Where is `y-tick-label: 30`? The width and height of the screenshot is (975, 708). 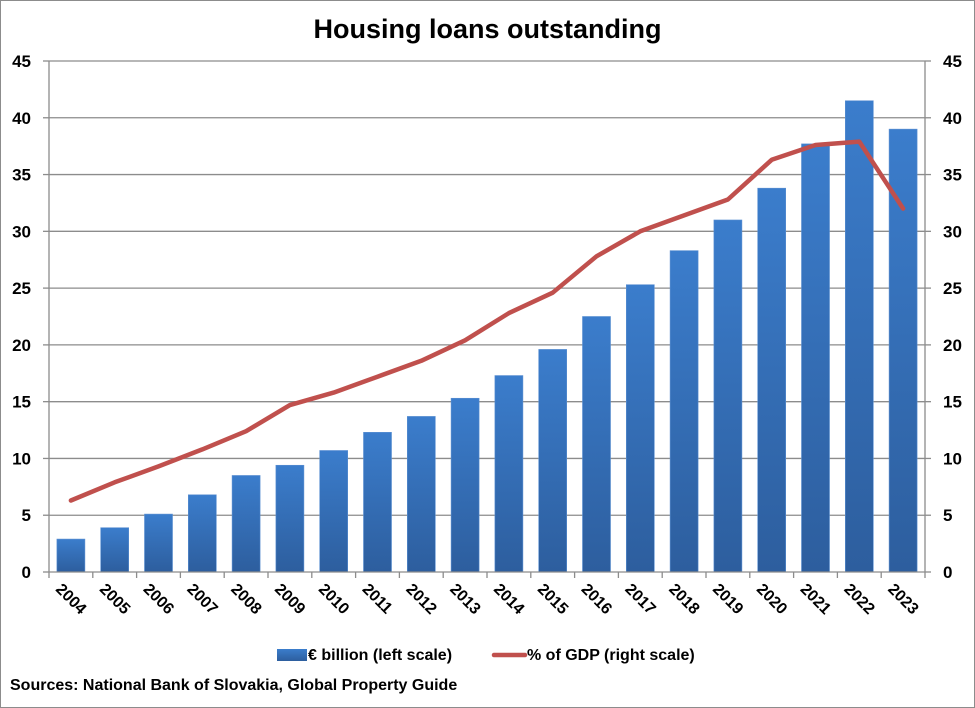 y-tick-label: 30 is located at coordinates (21, 231).